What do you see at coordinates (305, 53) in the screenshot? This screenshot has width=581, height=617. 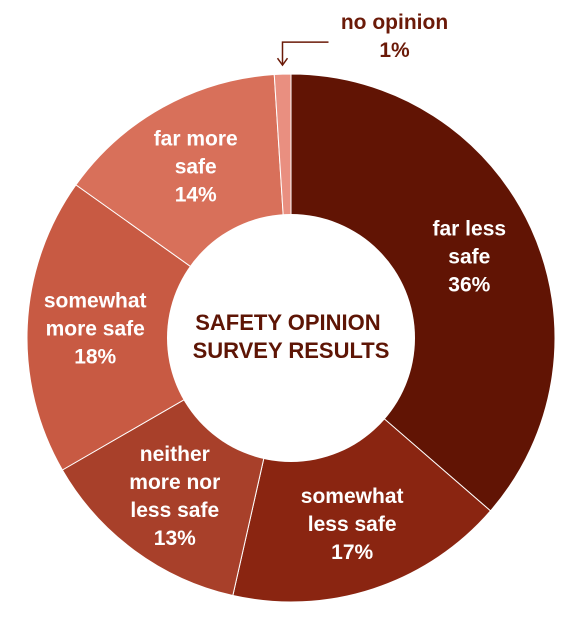 I see `callout-leader-line` at bounding box center [305, 53].